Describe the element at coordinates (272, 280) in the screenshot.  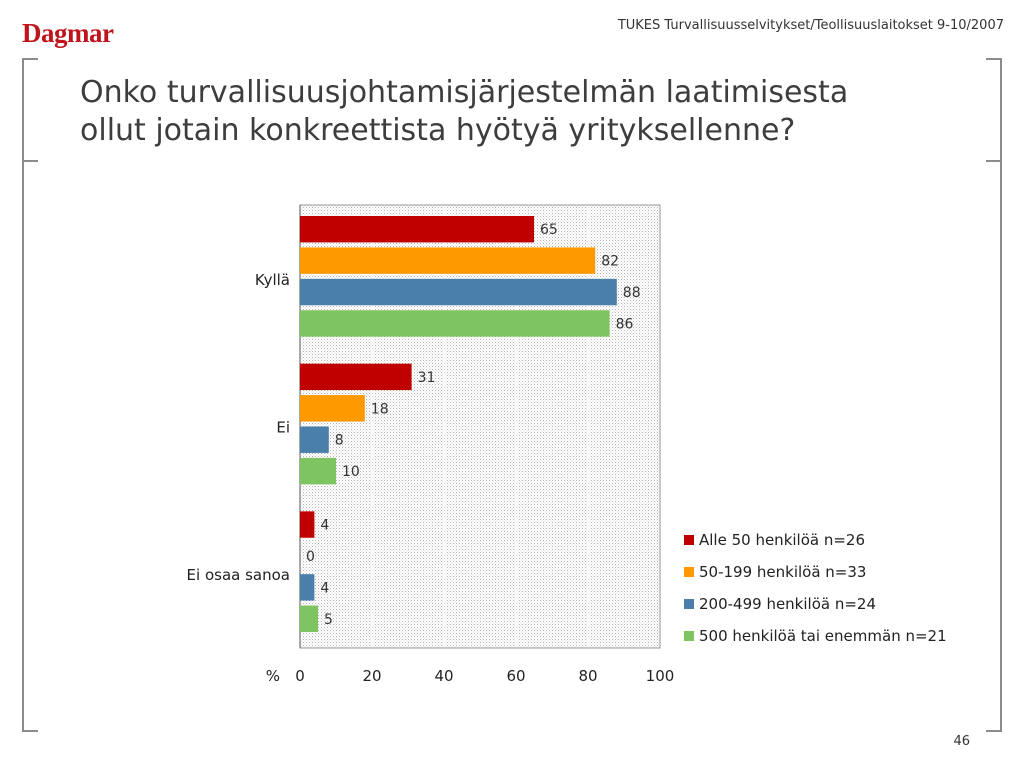
I see `category-label: Kyllä` at that location.